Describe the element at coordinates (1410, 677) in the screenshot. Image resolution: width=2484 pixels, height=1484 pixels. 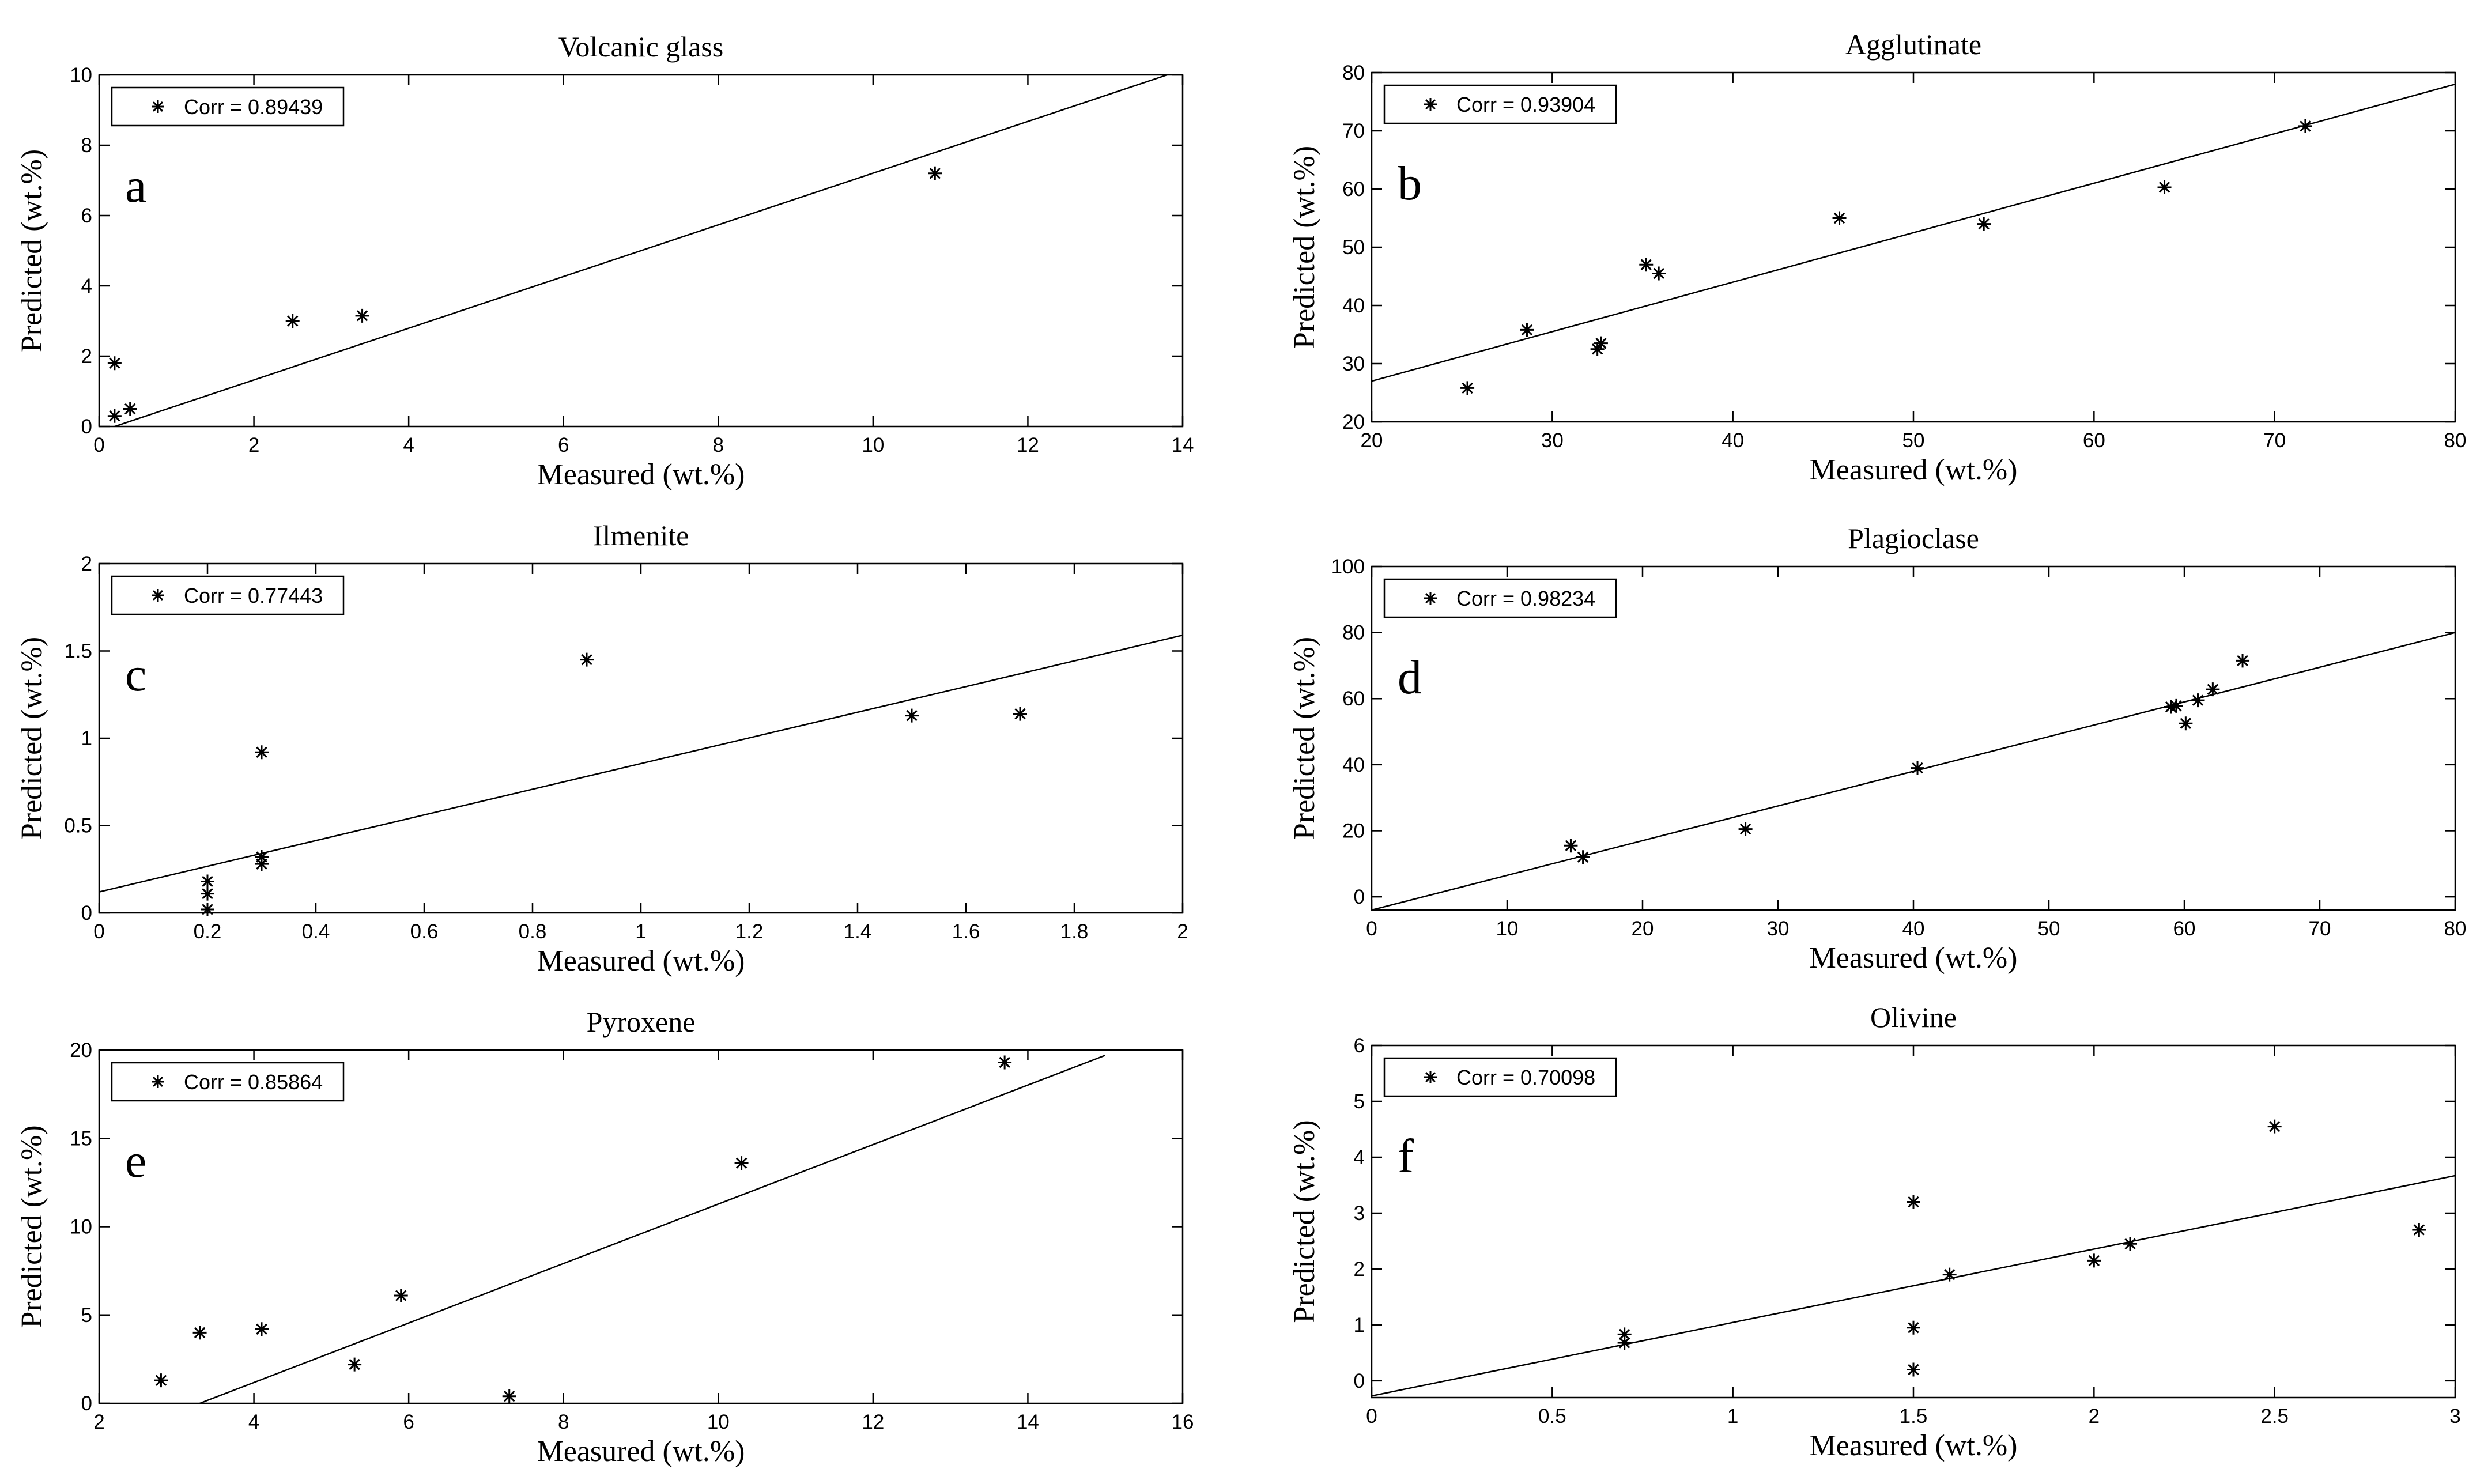
I see `panel-letter: d` at that location.